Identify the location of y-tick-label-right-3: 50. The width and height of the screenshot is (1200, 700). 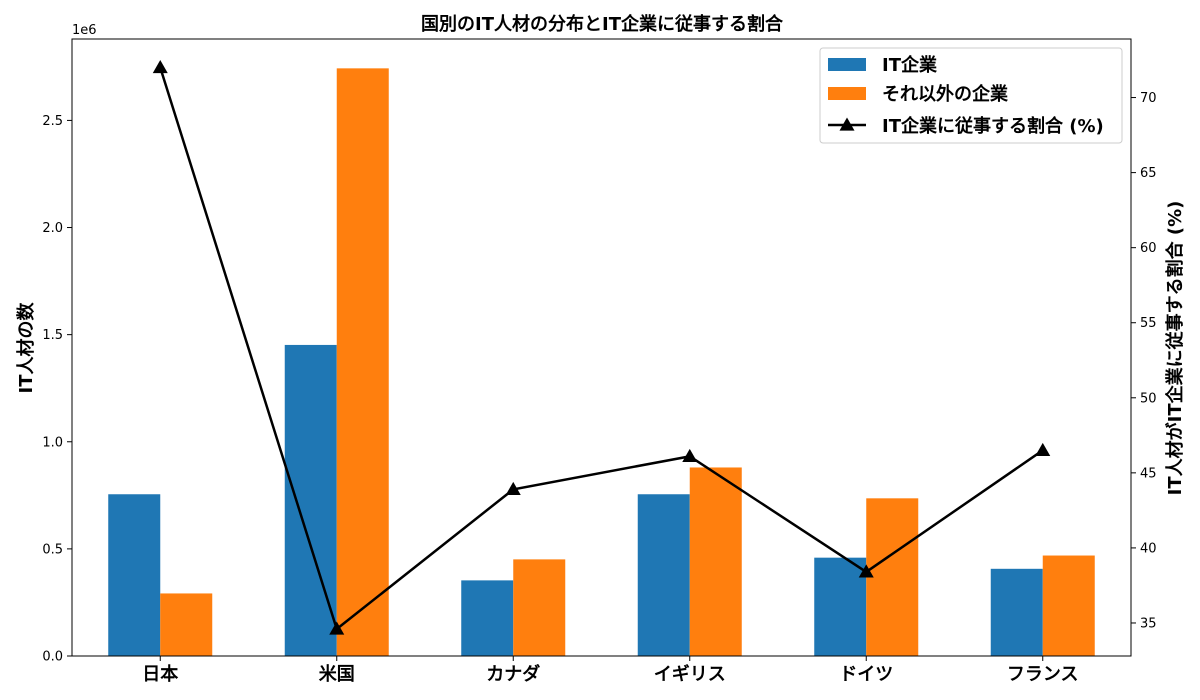
(1148, 398).